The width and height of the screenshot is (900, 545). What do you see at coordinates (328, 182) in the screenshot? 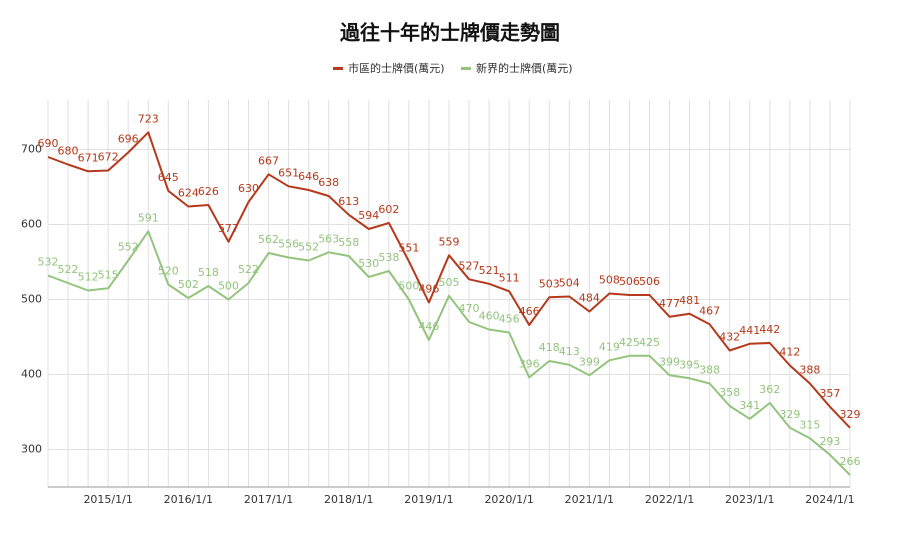
I see `data-label: 638` at bounding box center [328, 182].